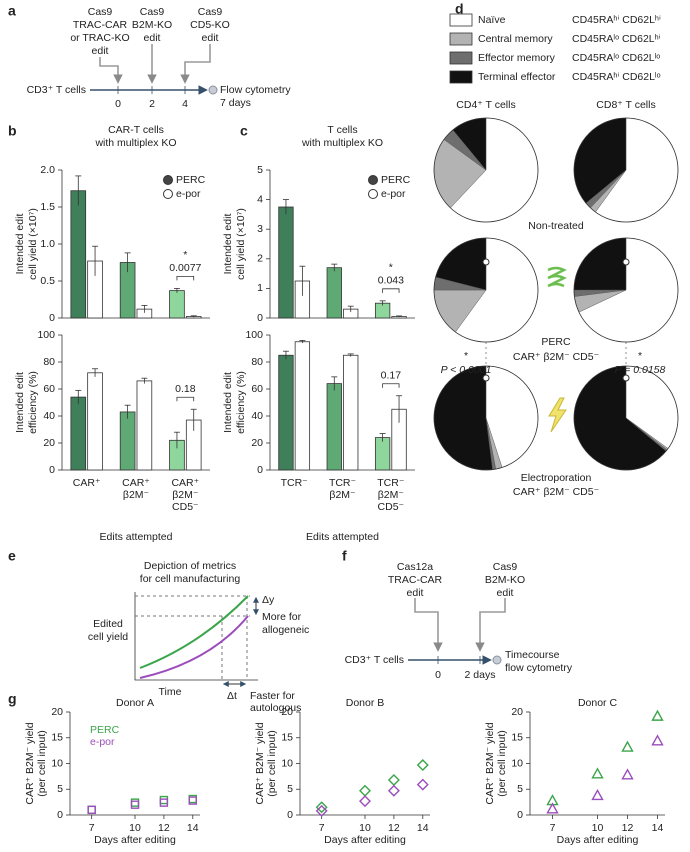  Describe the element at coordinates (598, 703) in the screenshot. I see `chart-title: Donor C` at that location.